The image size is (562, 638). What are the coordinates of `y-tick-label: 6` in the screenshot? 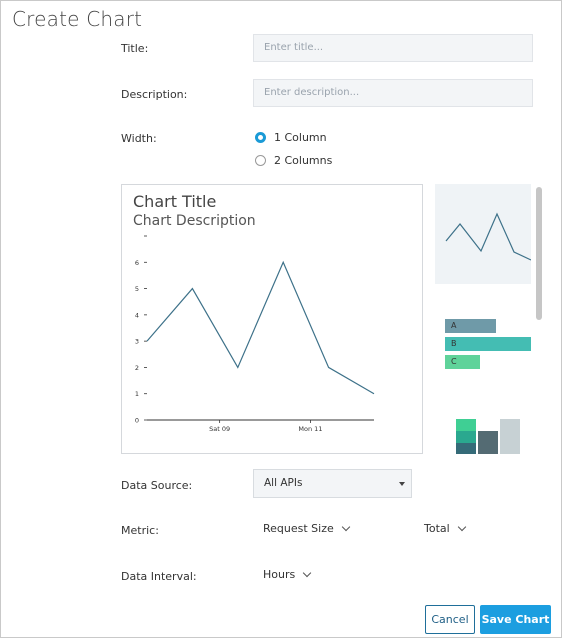 It's located at (137, 263).